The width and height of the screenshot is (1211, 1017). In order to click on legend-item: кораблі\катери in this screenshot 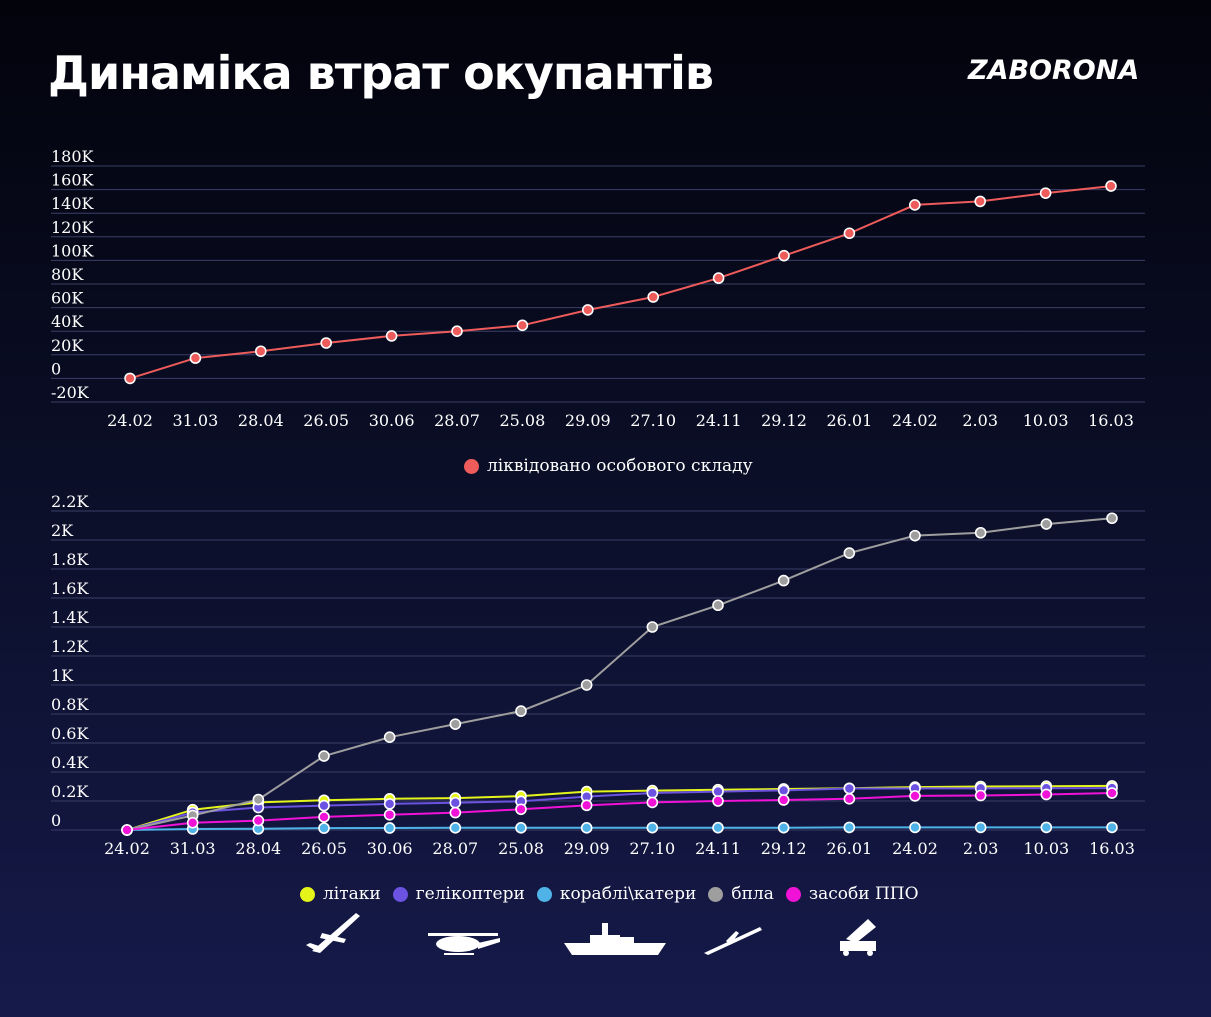, I will do `click(616, 894)`.